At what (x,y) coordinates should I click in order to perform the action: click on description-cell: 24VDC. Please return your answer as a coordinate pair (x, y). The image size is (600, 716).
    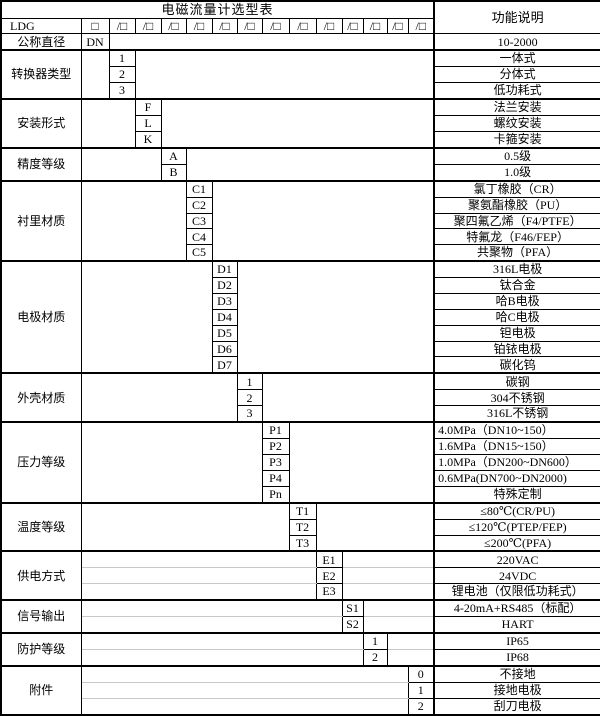
    Looking at the image, I should click on (516, 576).